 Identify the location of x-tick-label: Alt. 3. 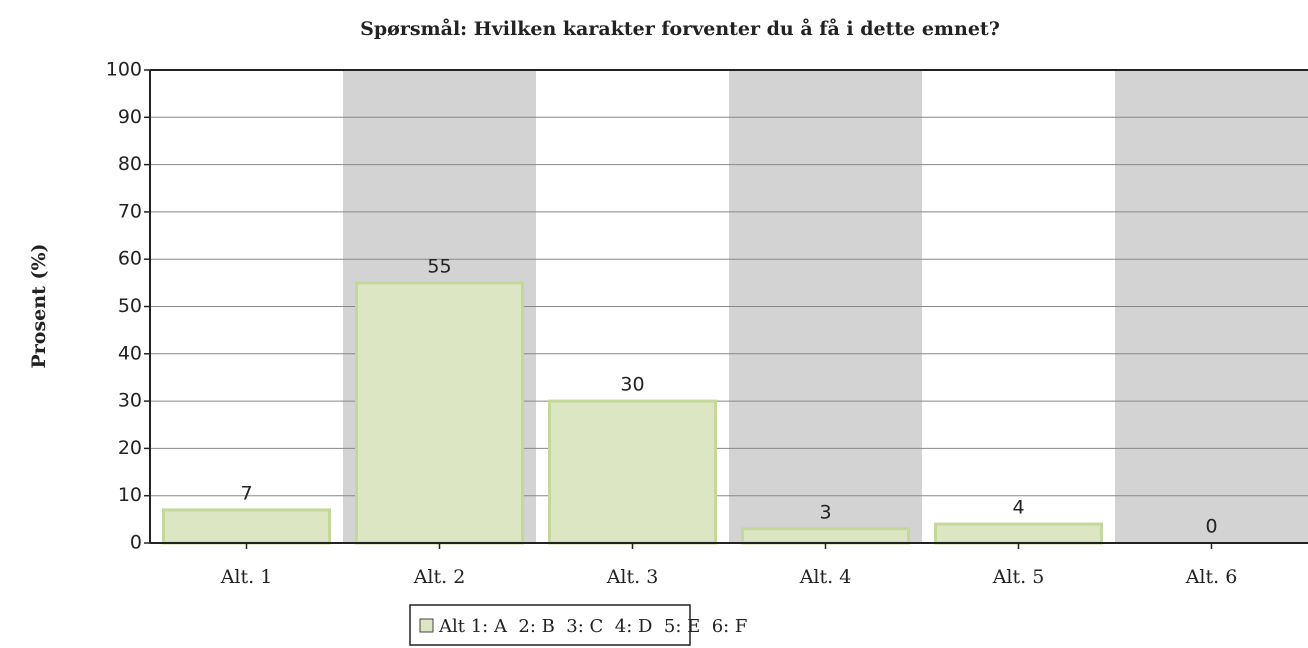
(632, 577).